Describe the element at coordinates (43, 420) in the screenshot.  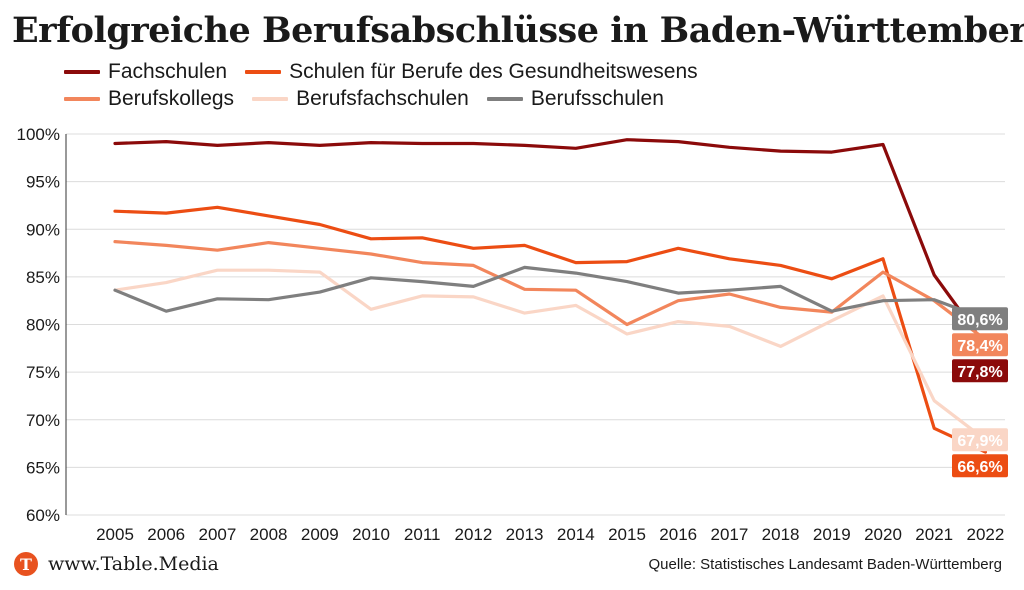
I see `y-tick-label: 70%` at that location.